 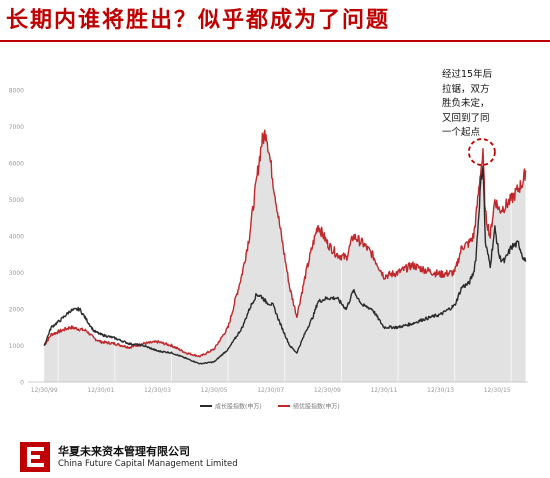 What do you see at coordinates (481, 152) in the screenshot?
I see `annotation-circle` at bounding box center [481, 152].